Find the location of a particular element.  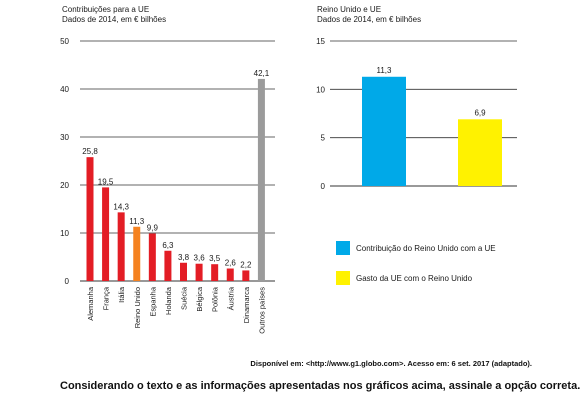

chart1-category-label: Outros países is located at coordinates (261, 310).